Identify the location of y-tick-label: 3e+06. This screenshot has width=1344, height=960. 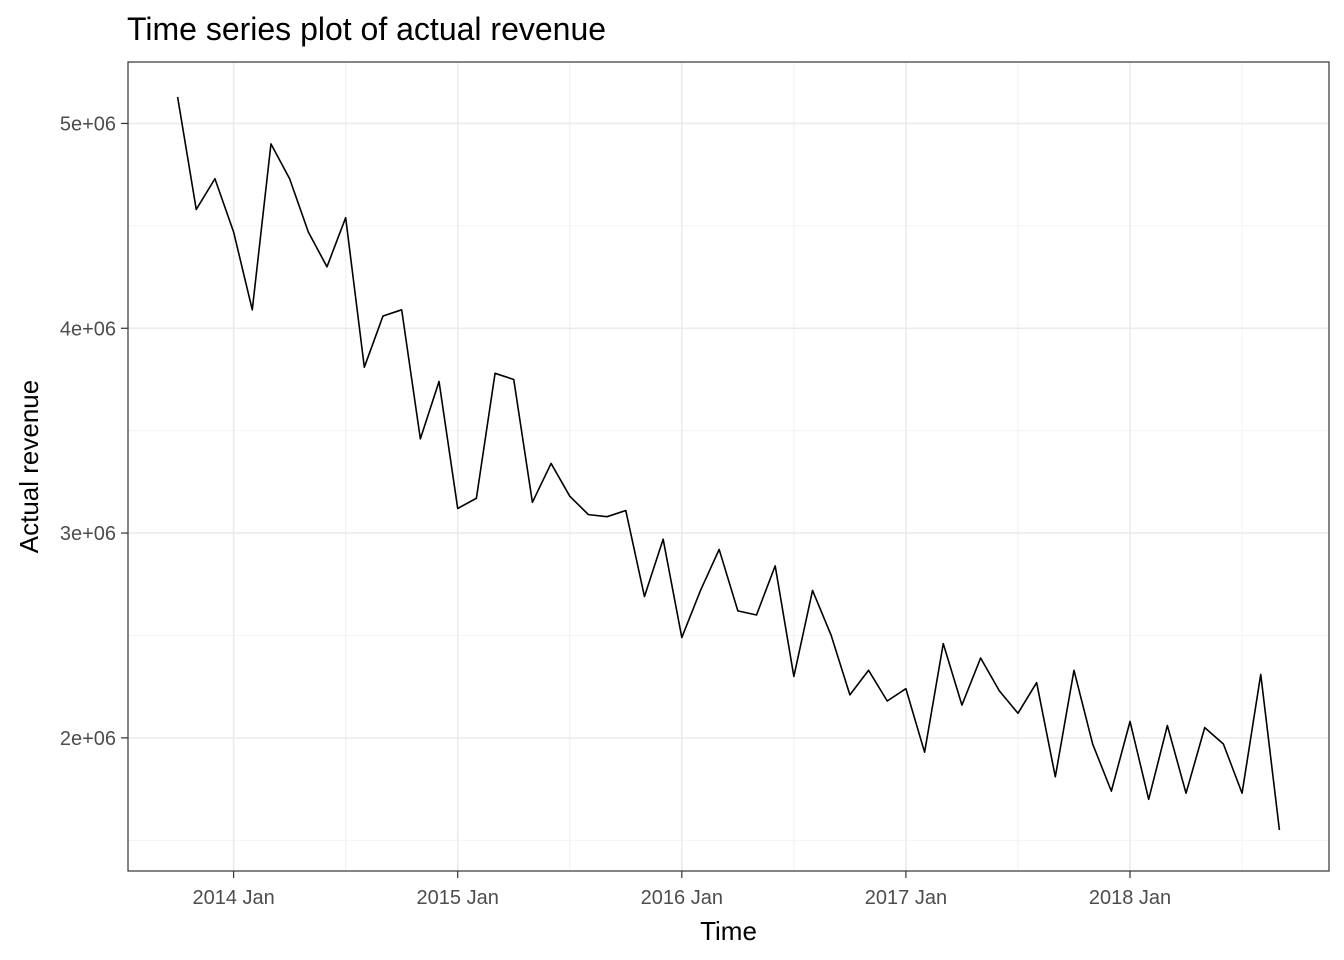
(88, 534).